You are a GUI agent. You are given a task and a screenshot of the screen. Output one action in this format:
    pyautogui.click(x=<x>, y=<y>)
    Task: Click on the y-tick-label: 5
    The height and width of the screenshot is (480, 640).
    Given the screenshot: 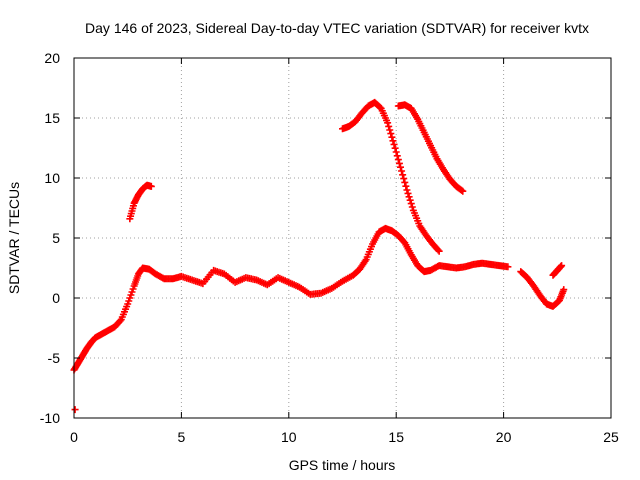 What is the action you would take?
    pyautogui.click(x=56, y=238)
    